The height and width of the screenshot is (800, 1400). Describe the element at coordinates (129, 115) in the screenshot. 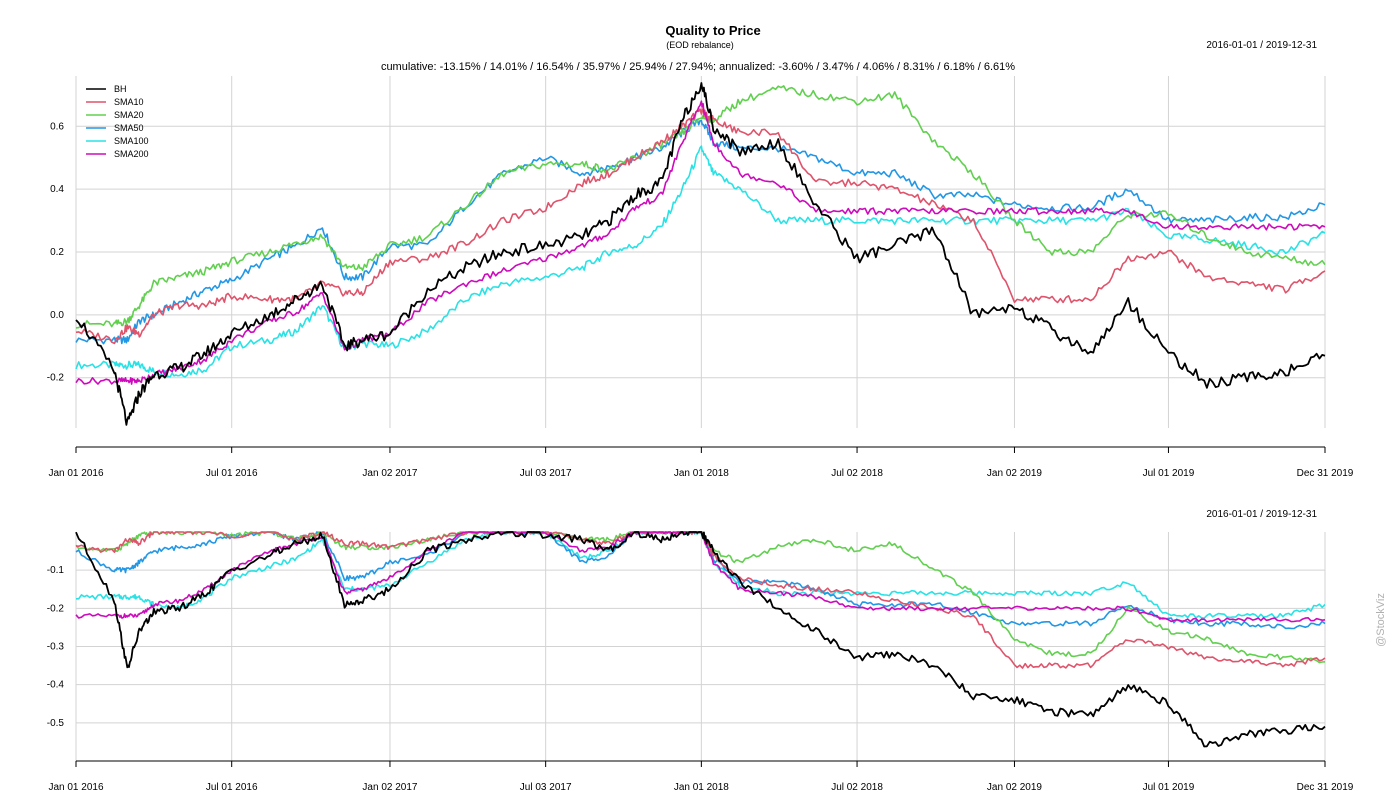

I see `legend-label-sma20: SMA20` at that location.